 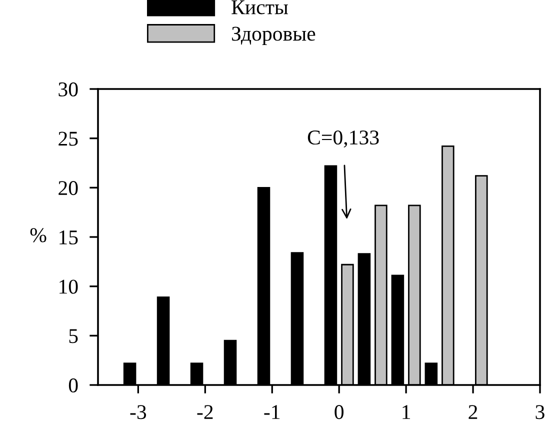 I want to click on legend-label: Здоровые, so click(x=274, y=36).